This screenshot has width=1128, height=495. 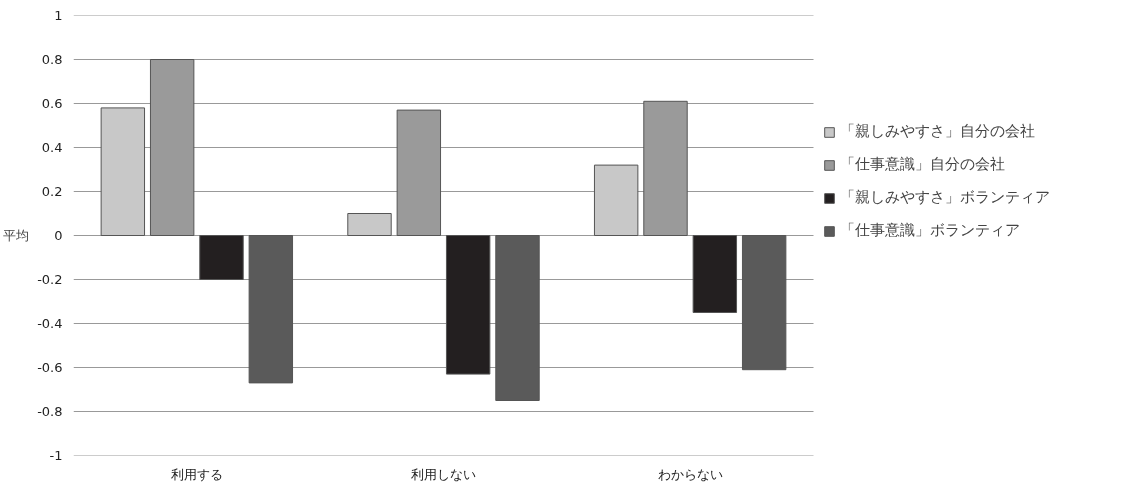 I want to click on x-tick-label: 利用しない, so click(x=443, y=474).